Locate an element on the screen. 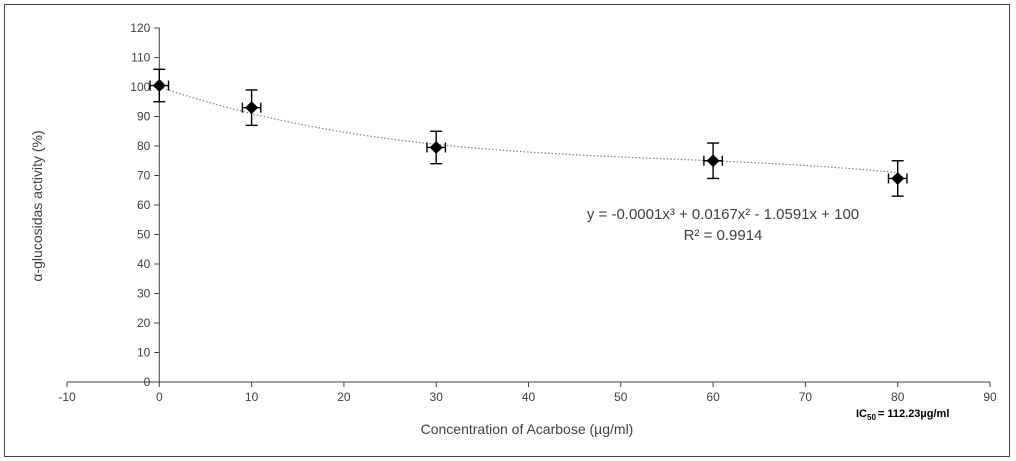 The height and width of the screenshot is (461, 1016). trendline-path is located at coordinates (528, 130).